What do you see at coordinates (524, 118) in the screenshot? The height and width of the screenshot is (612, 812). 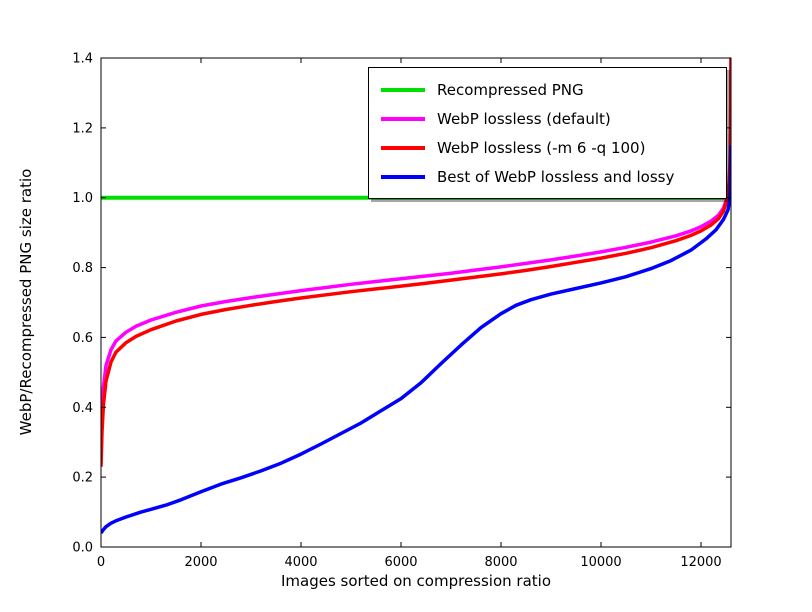 I see `legend-entry-label: WebP lossless (default)` at bounding box center [524, 118].